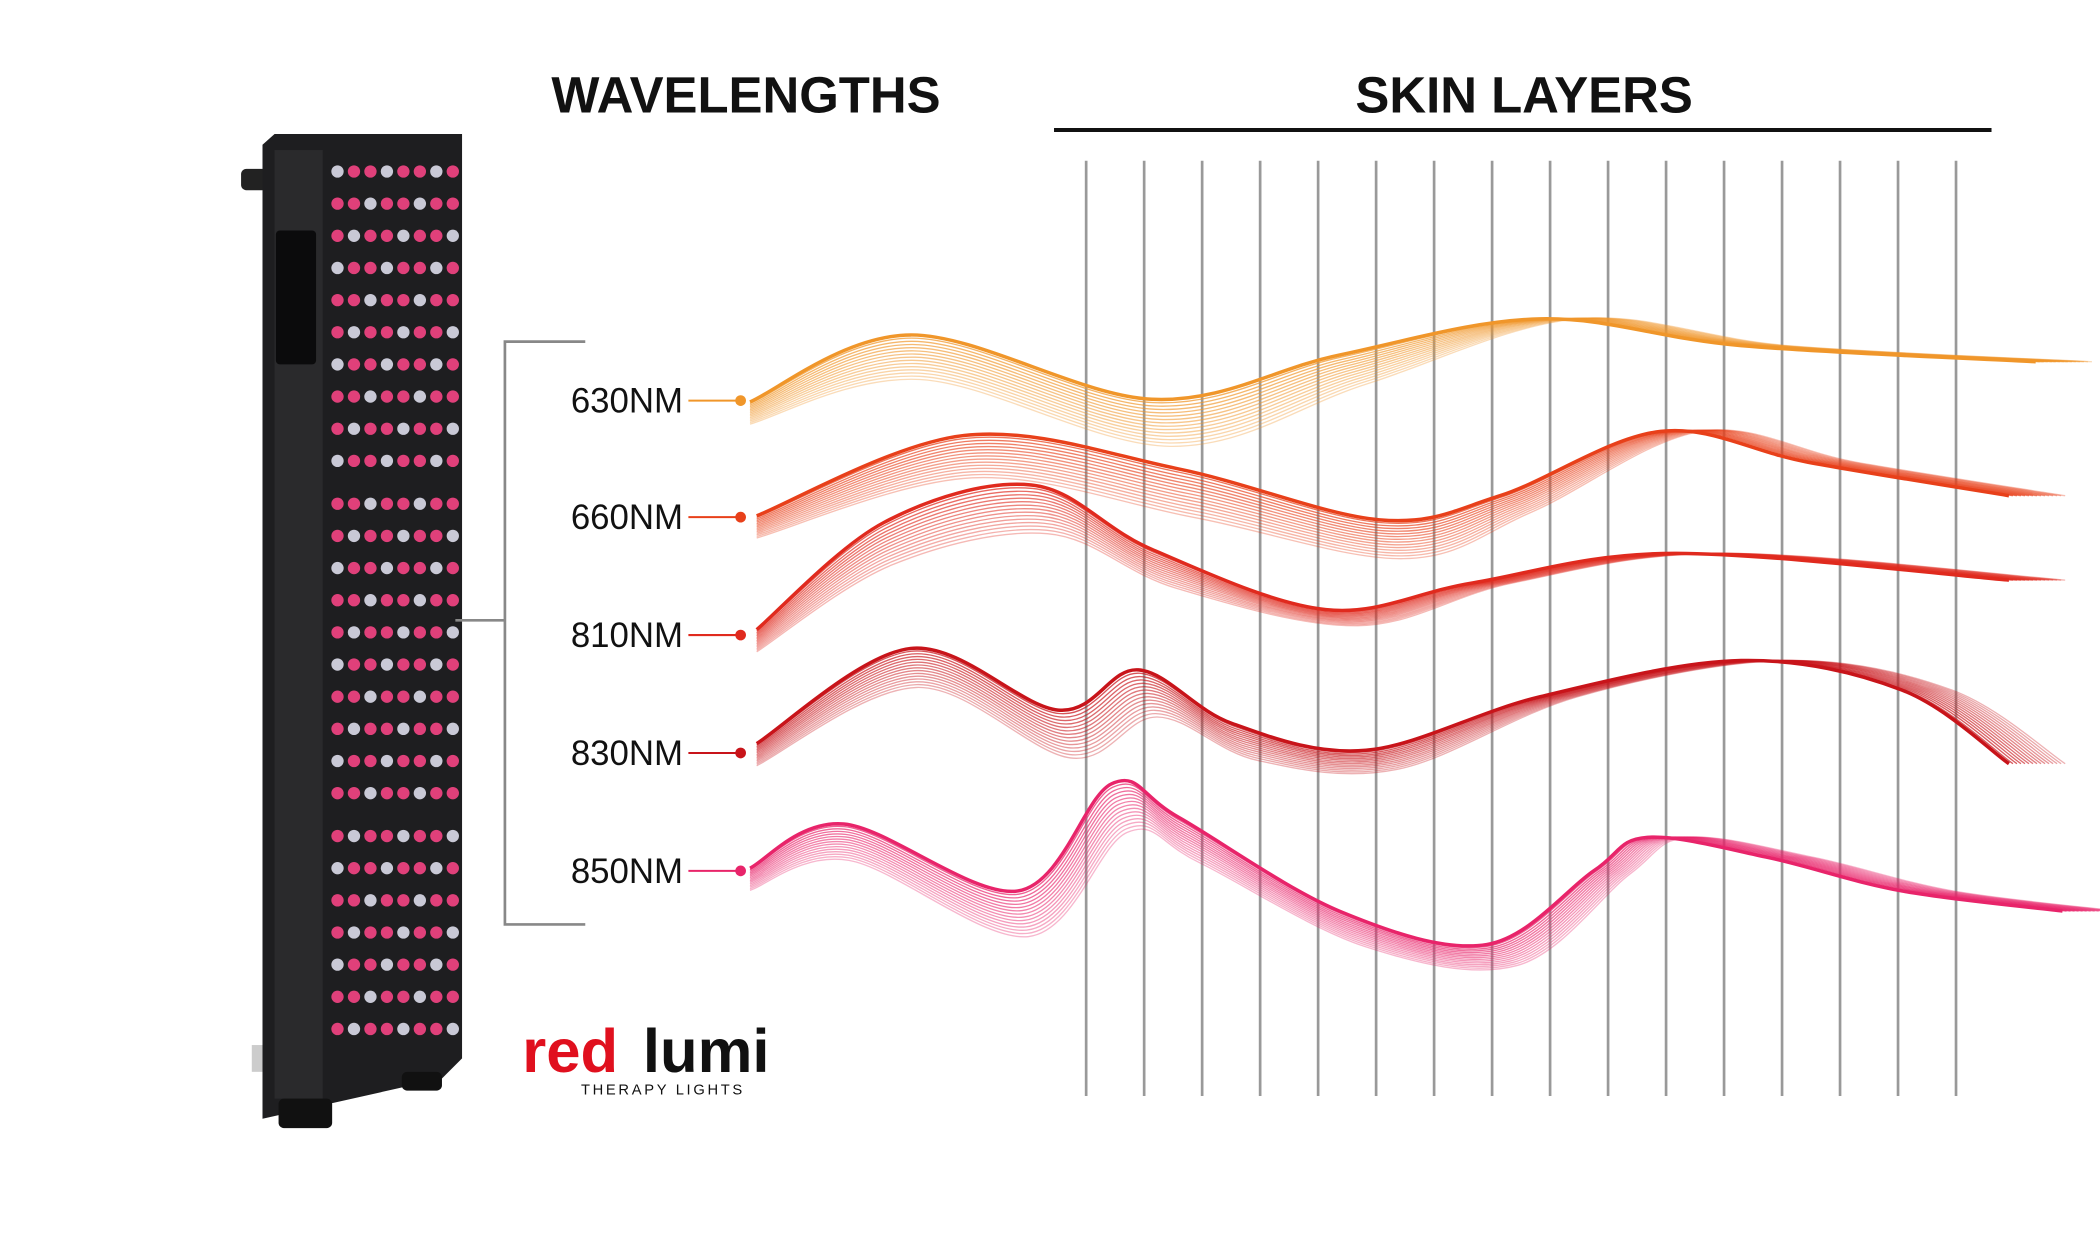  What do you see at coordinates (627, 517) in the screenshot?
I see `wavelength-label: 660NM` at bounding box center [627, 517].